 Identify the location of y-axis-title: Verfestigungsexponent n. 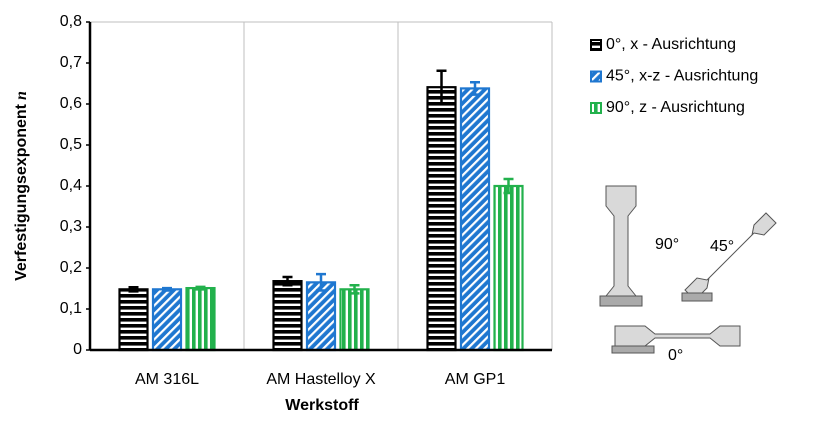
(22, 186).